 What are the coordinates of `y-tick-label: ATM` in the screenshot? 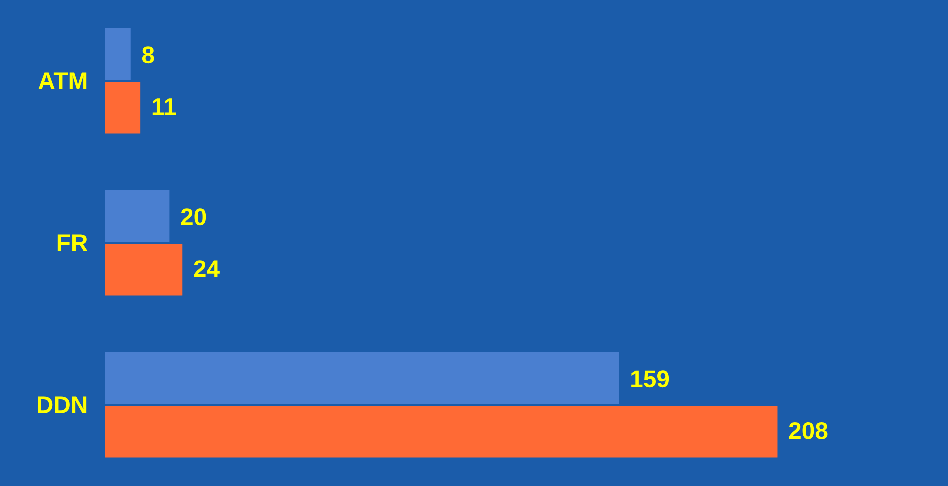 It's located at (62, 81).